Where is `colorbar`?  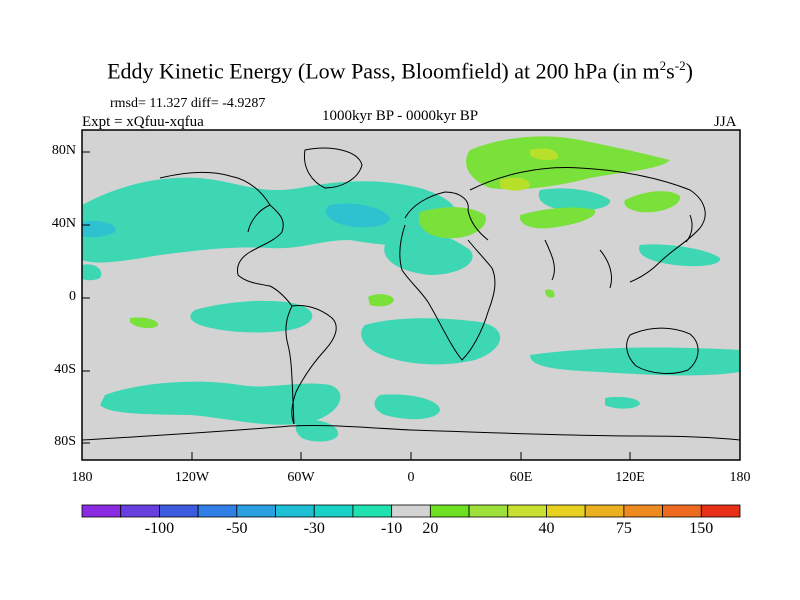 colorbar is located at coordinates (411, 511).